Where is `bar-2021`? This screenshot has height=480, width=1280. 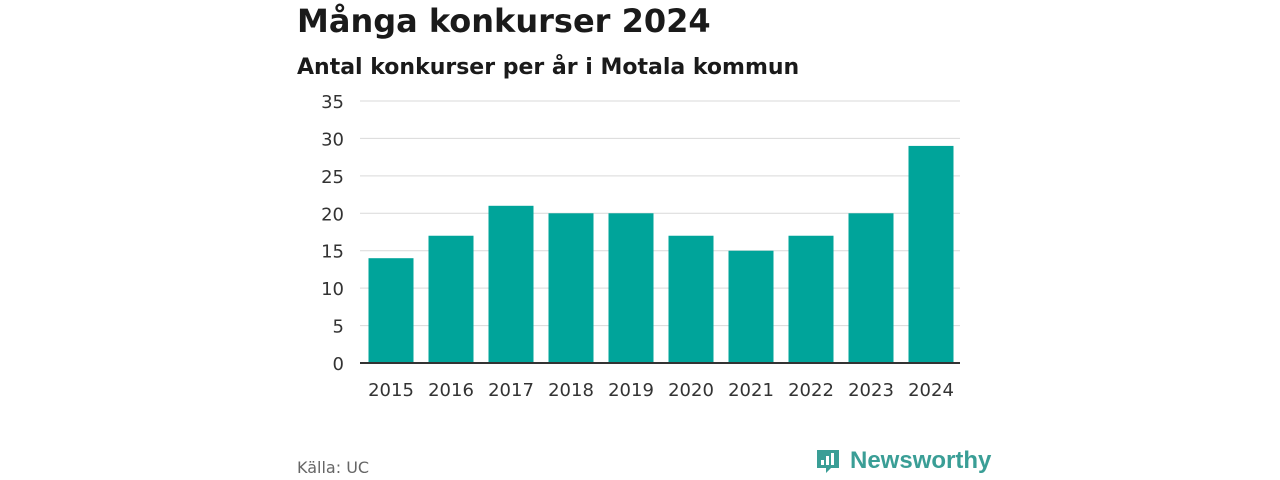 bar-2021 is located at coordinates (751, 306).